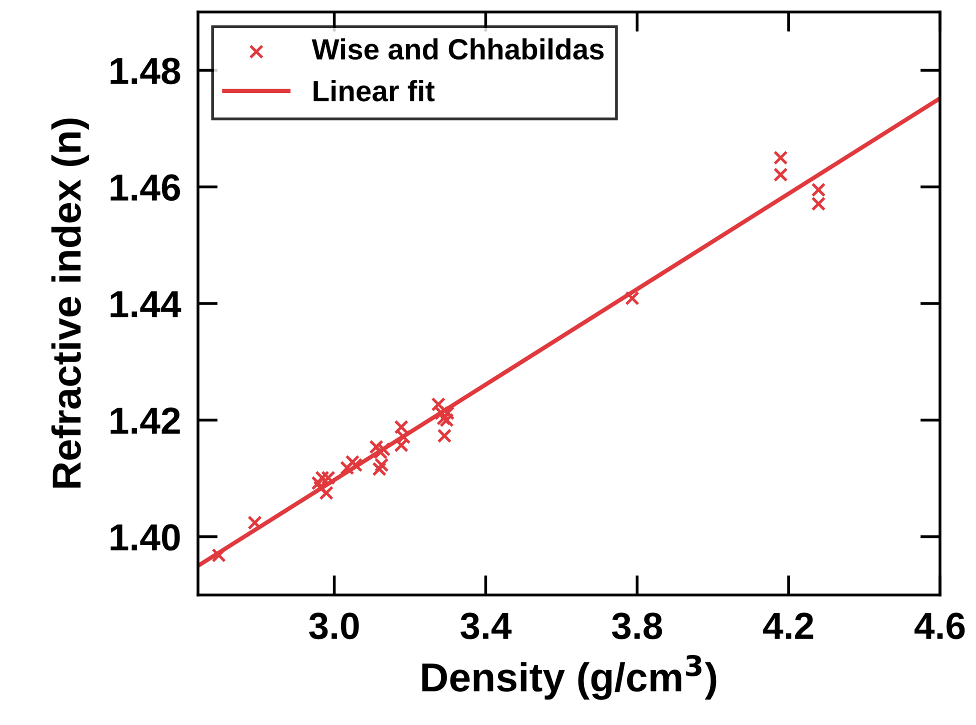 This screenshot has height=725, width=976. What do you see at coordinates (145, 187) in the screenshot?
I see `y-tick-label: 1.46` at bounding box center [145, 187].